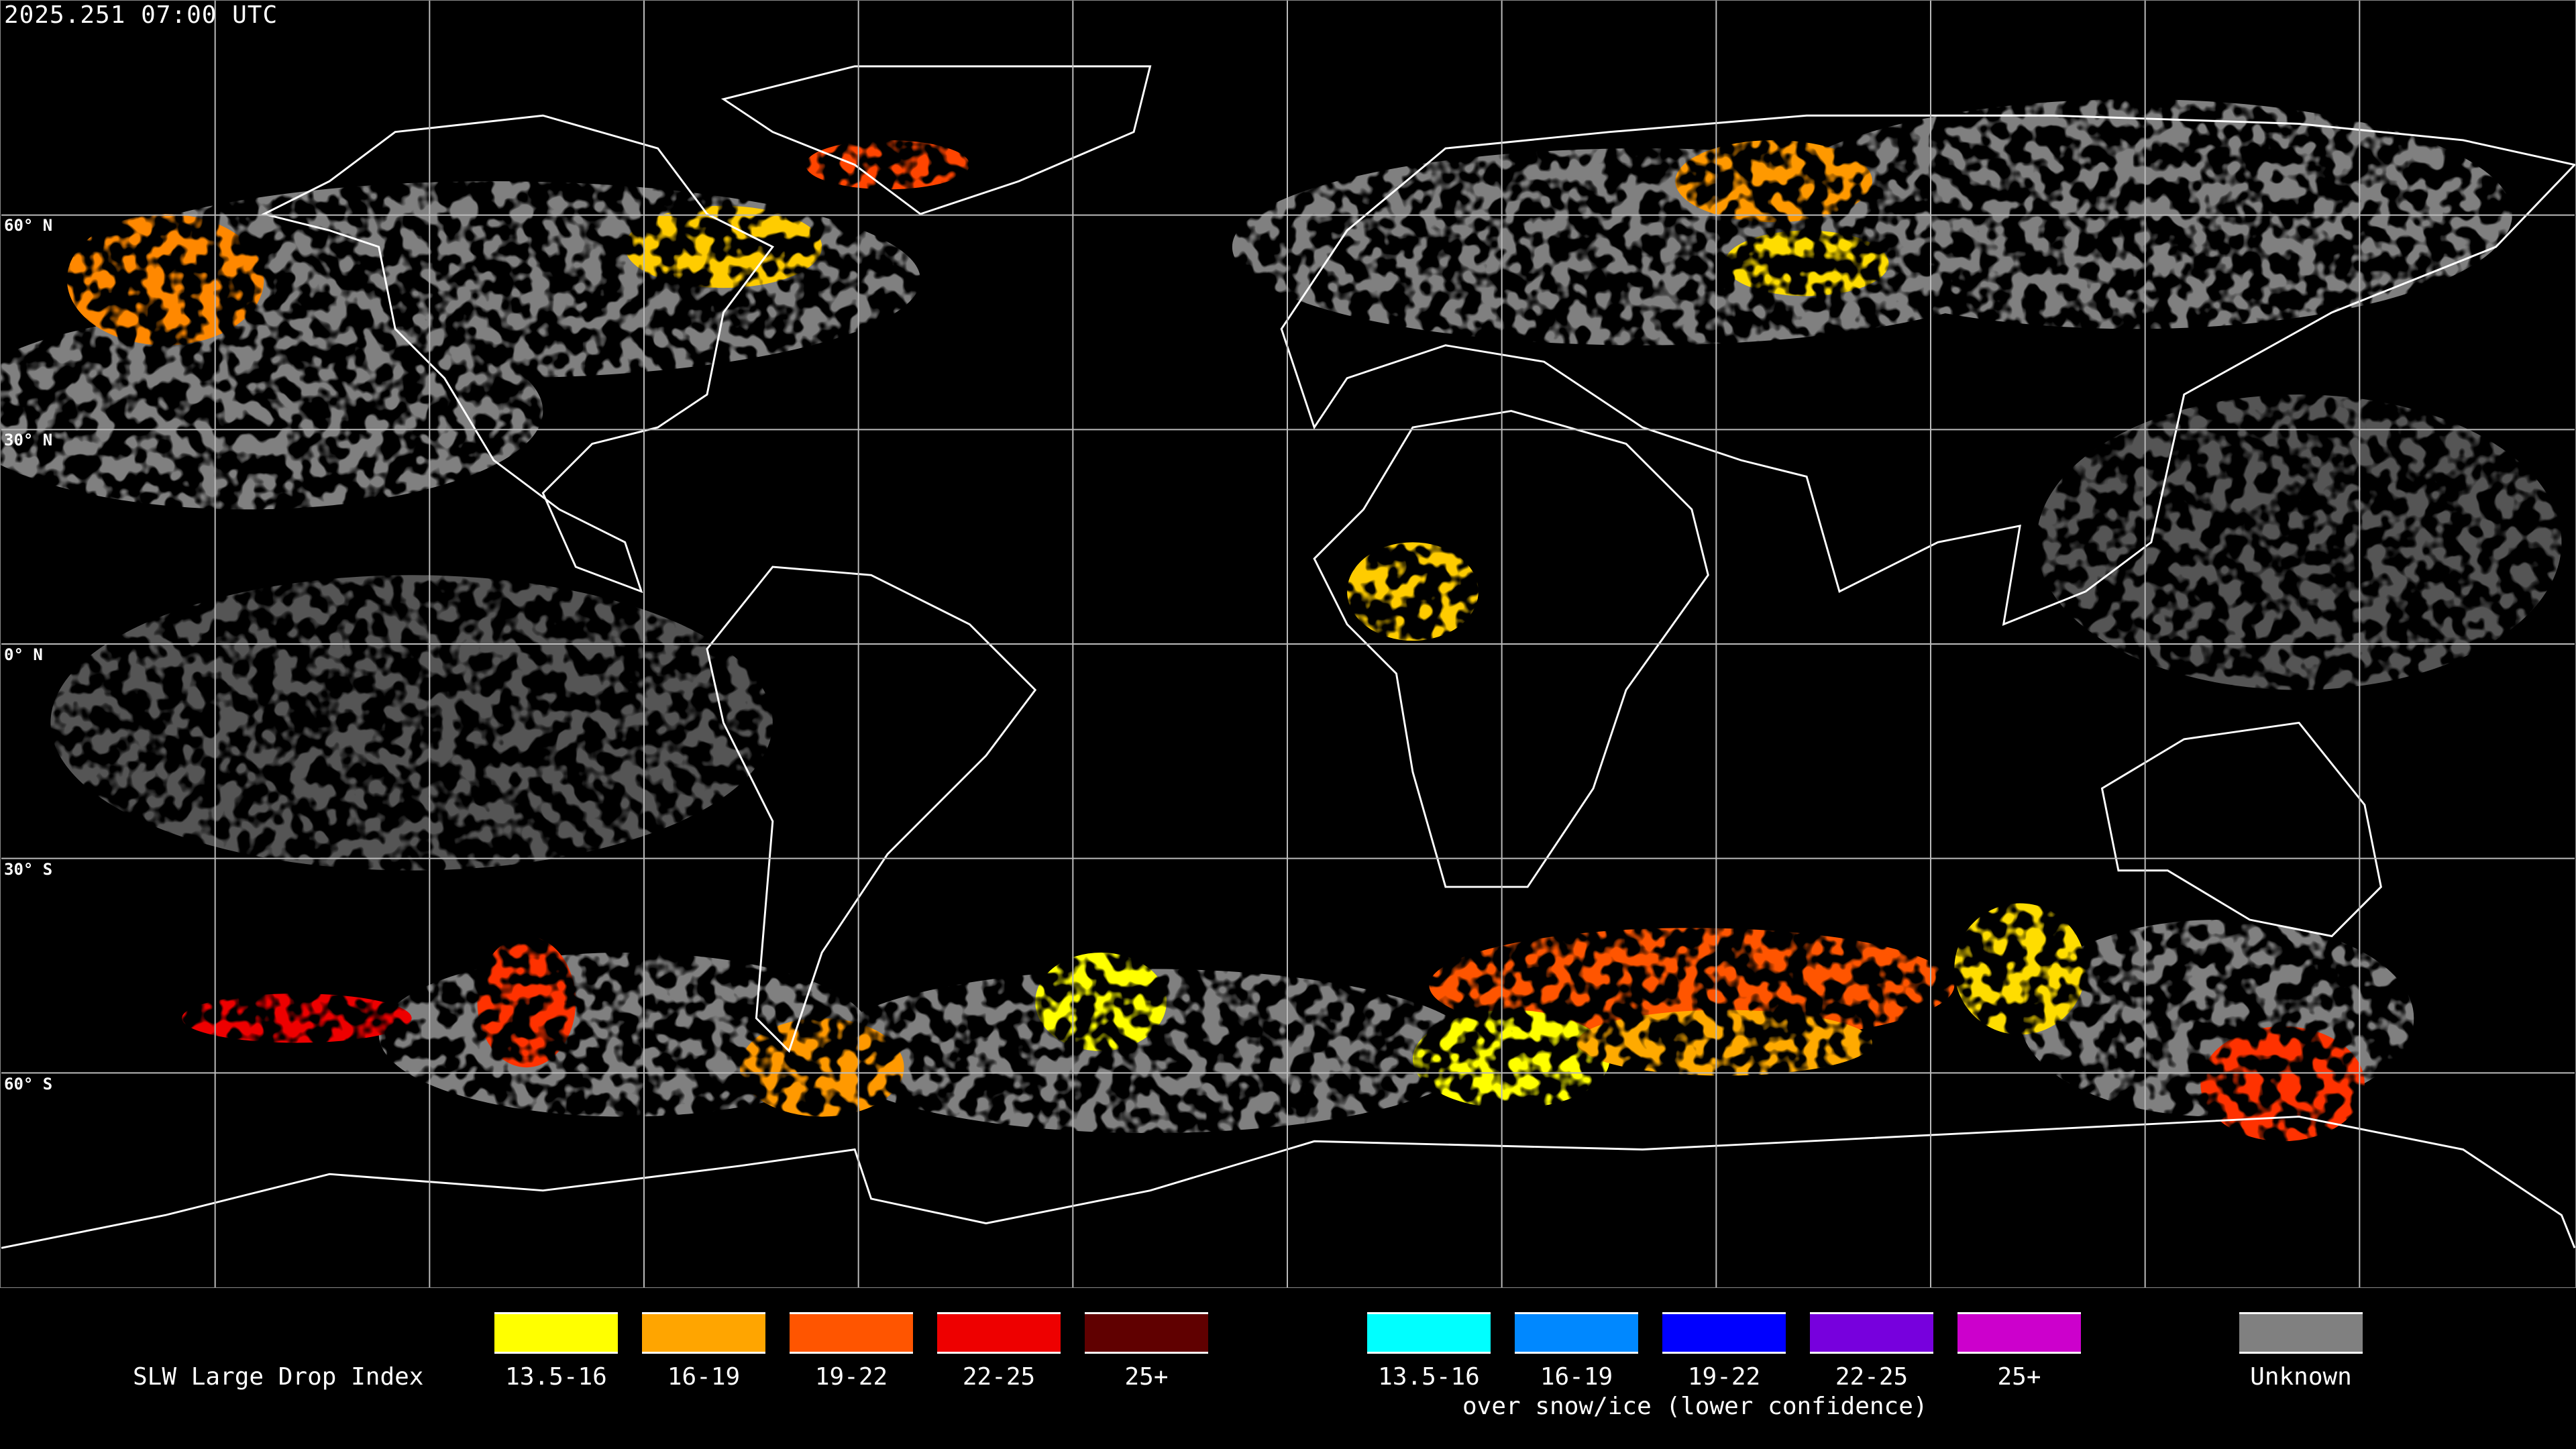 This screenshot has width=2576, height=1449. What do you see at coordinates (28, 440) in the screenshot?
I see `lat-label-30n: 30° N` at bounding box center [28, 440].